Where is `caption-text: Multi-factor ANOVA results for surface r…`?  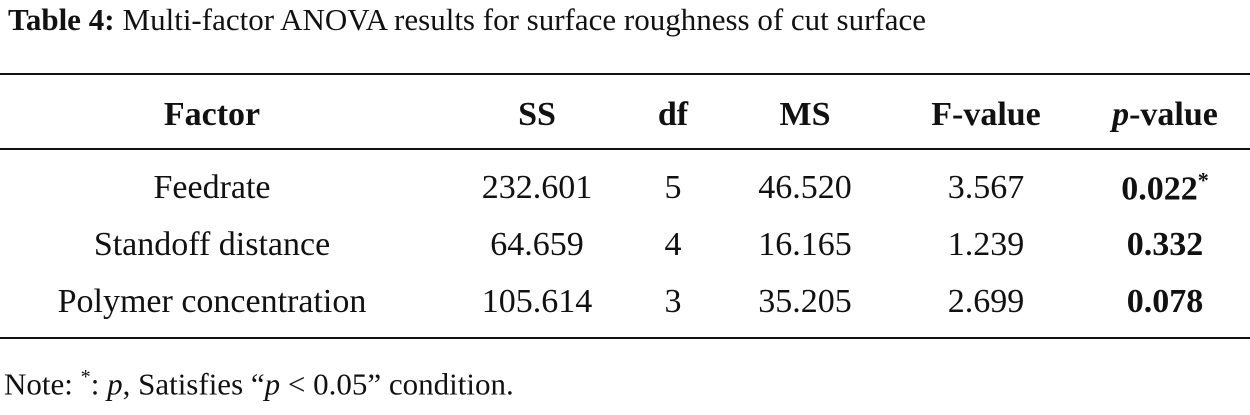 caption-text: Multi-factor ANOVA results for surface r… is located at coordinates (524, 19).